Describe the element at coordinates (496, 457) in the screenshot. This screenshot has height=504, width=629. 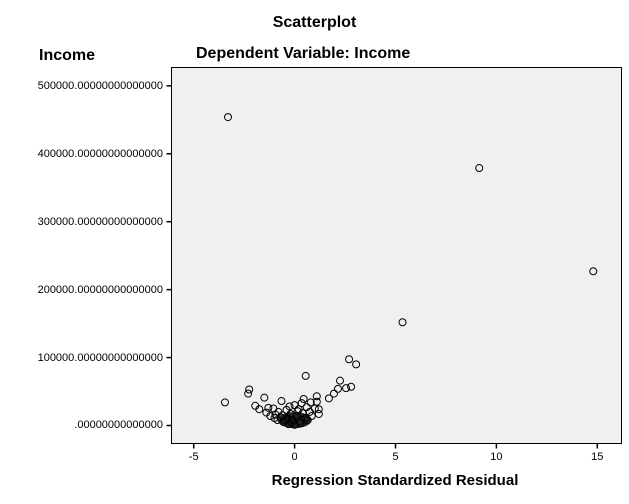
I see `x-tick-label: 10` at that location.